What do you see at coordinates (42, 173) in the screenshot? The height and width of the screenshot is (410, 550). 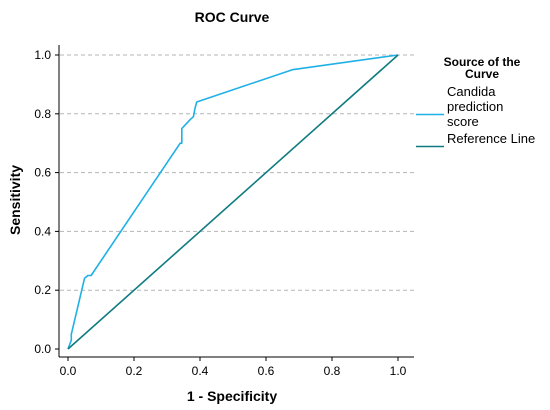 I see `y-tick-label: 0.6` at bounding box center [42, 173].